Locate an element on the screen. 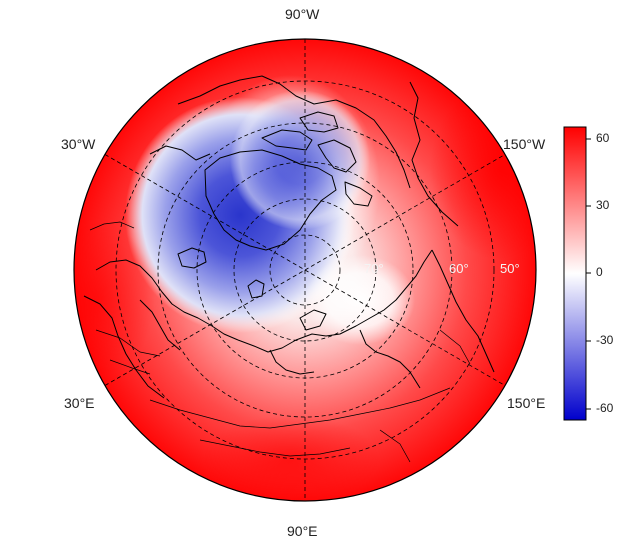 The width and height of the screenshot is (625, 552). asia-arctic-coast is located at coordinates (335, 301).